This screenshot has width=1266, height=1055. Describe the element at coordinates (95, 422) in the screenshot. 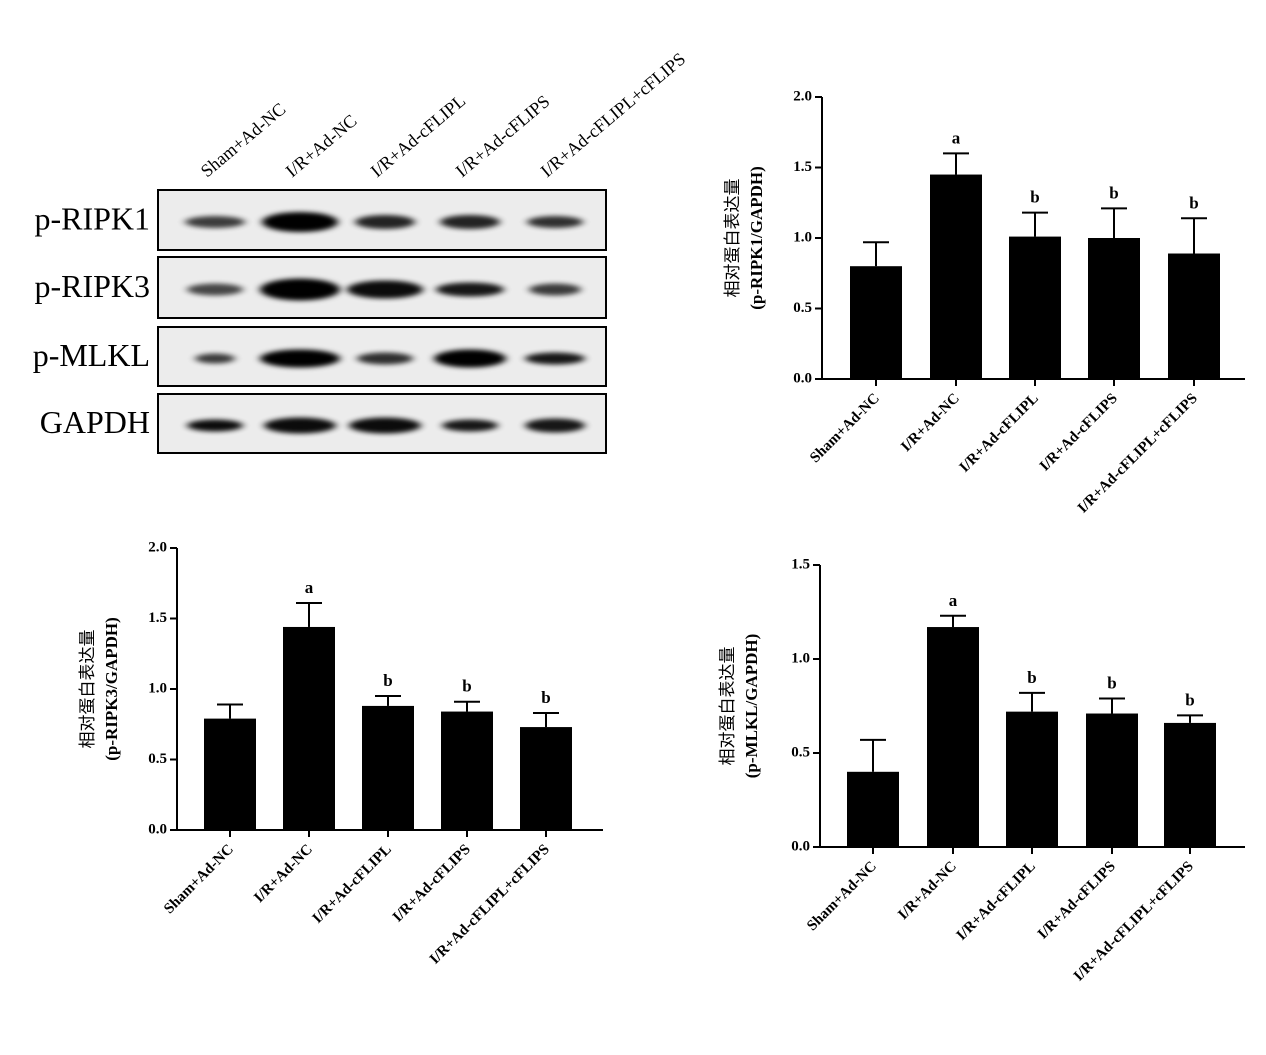

I see `row-label: GAPDH` at that location.